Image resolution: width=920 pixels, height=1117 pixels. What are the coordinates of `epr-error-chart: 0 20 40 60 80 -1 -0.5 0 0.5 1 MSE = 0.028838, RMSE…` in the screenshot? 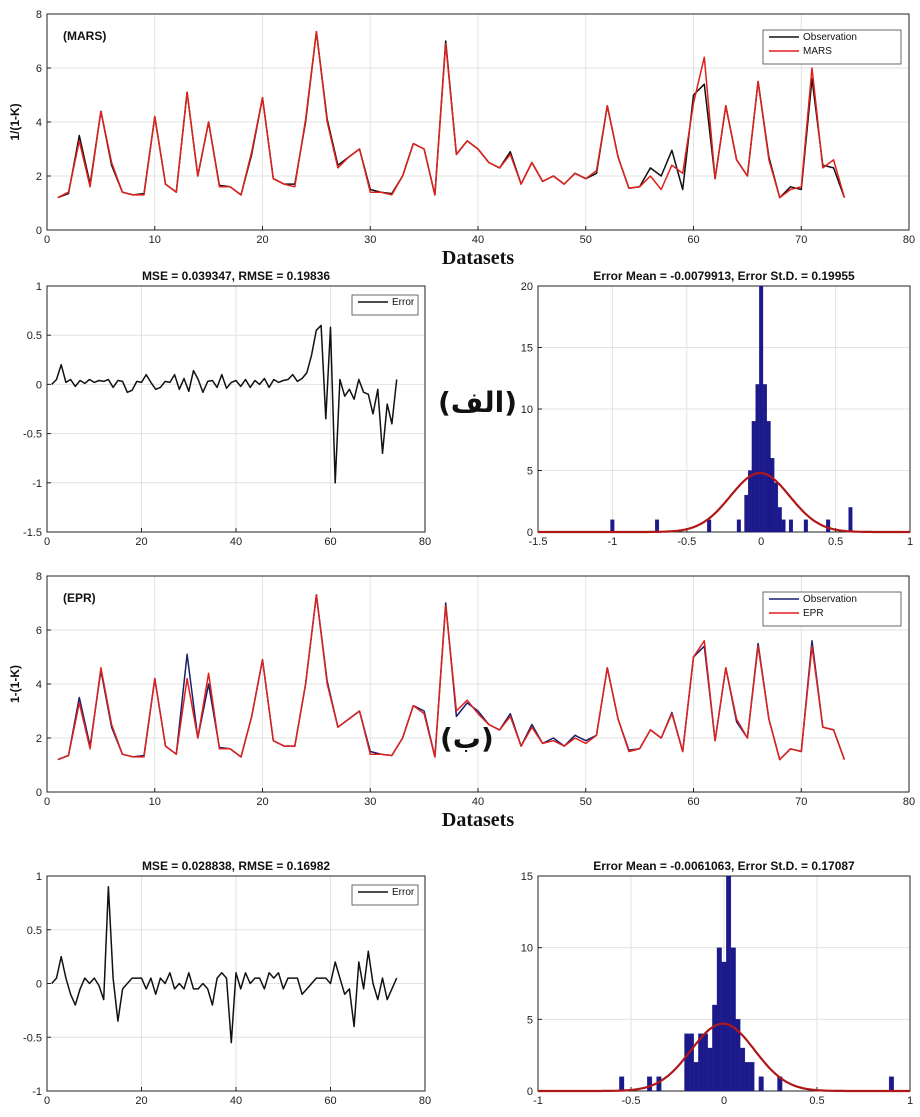 It's located at (227, 983).